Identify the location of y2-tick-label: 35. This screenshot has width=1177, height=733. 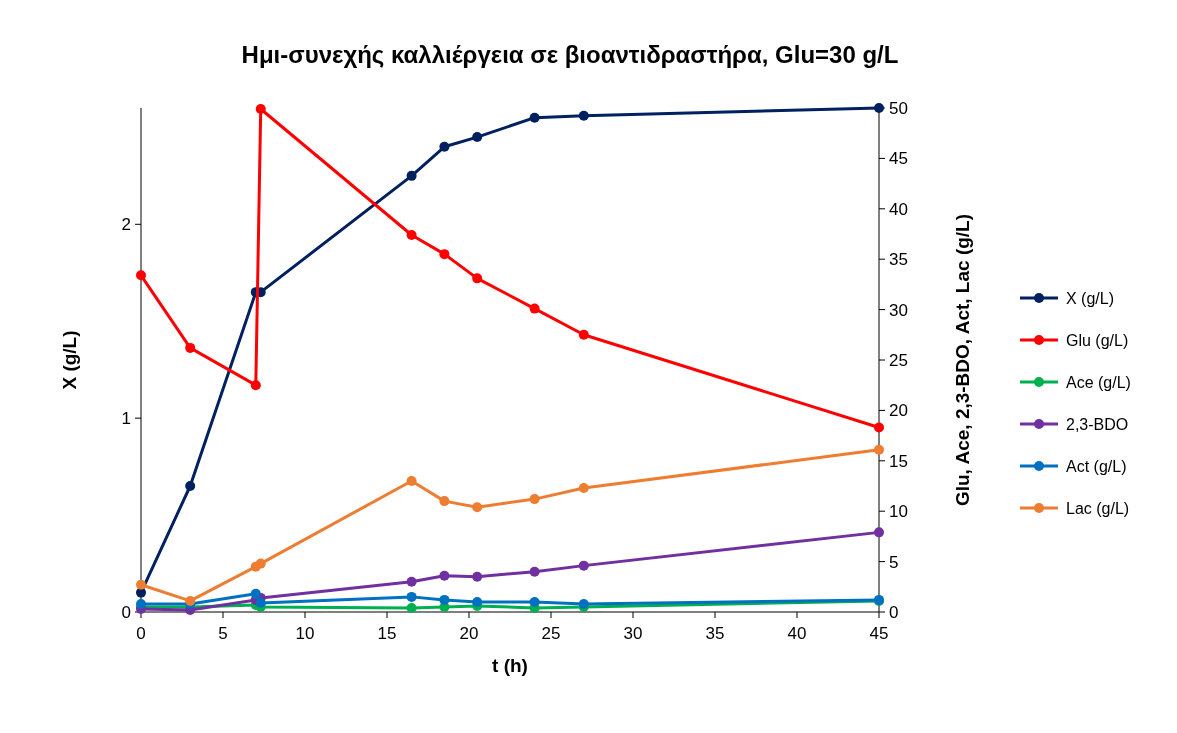
(898, 260).